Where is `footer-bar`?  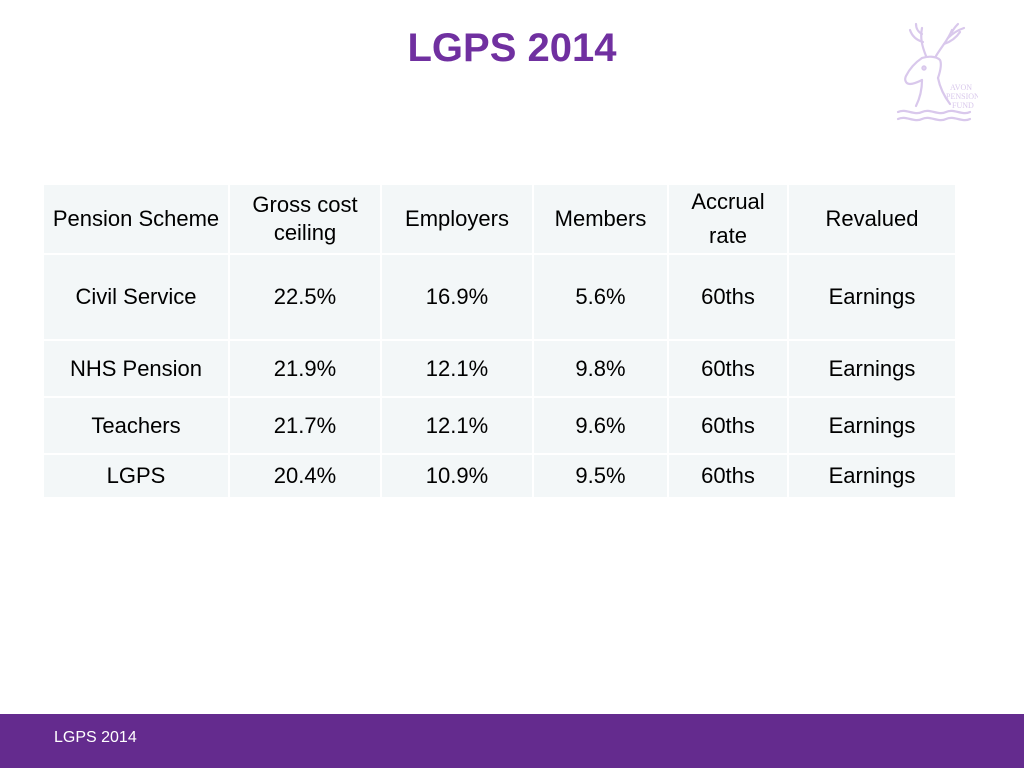
footer-bar is located at coordinates (512, 741).